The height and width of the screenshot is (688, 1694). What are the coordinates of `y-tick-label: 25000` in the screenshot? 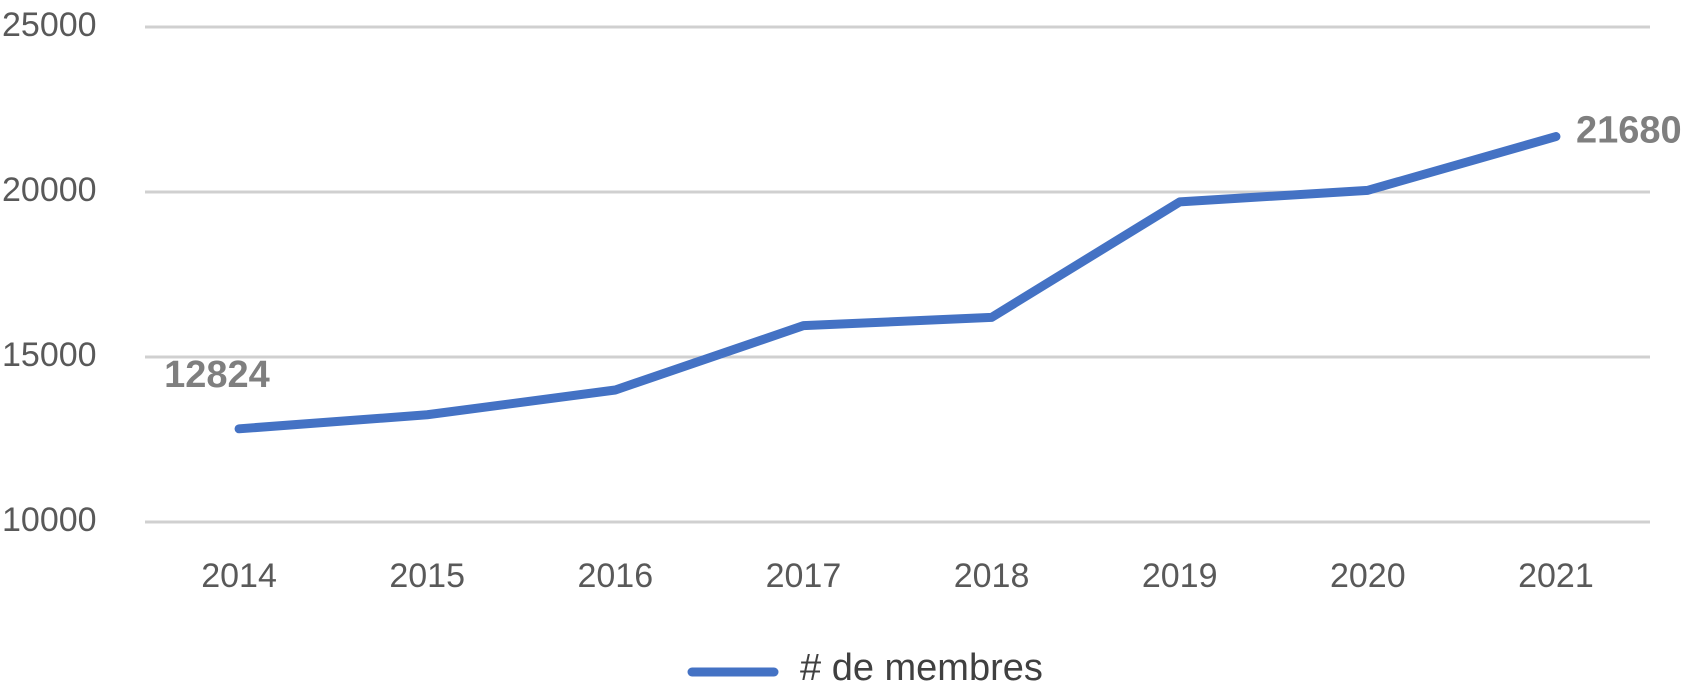 It's located at (49, 25).